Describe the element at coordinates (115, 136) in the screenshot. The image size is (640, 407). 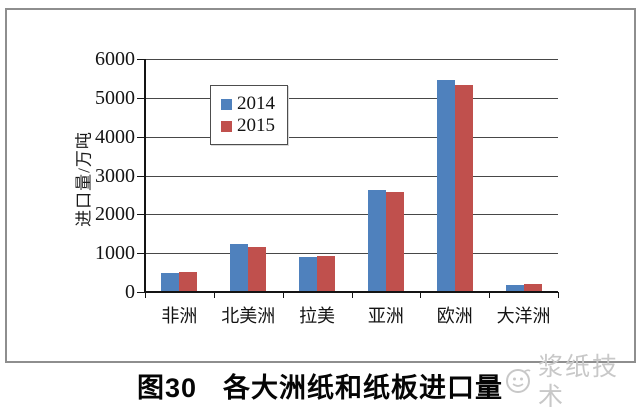
I see `y-tick-label: 4000` at that location.